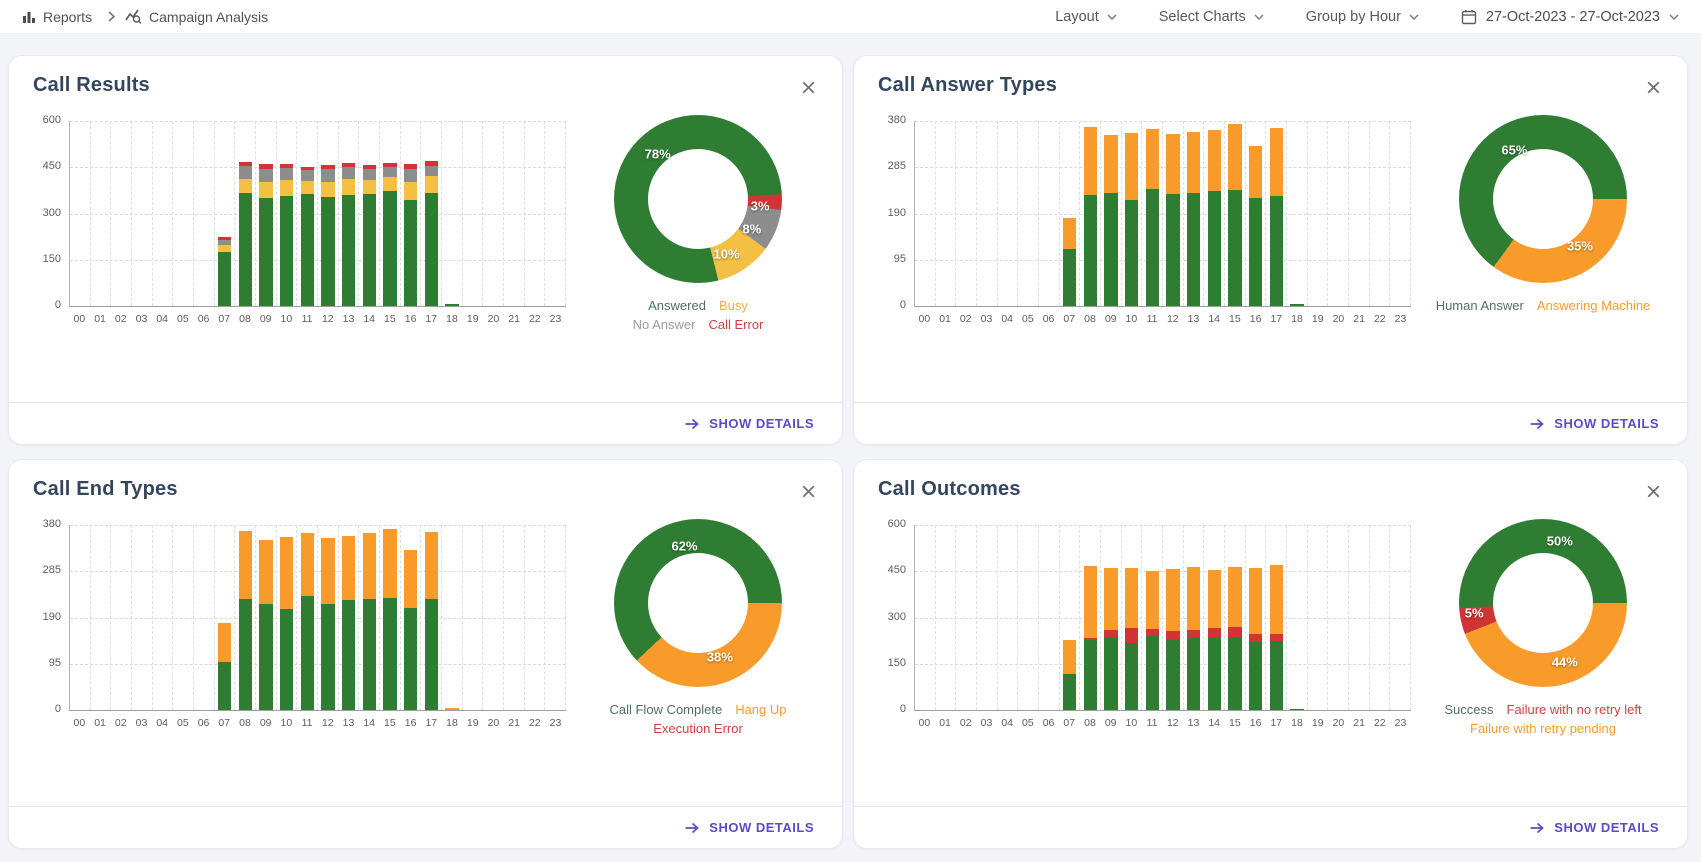  What do you see at coordinates (51, 524) in the screenshot?
I see `y-axis-label: 380` at bounding box center [51, 524].